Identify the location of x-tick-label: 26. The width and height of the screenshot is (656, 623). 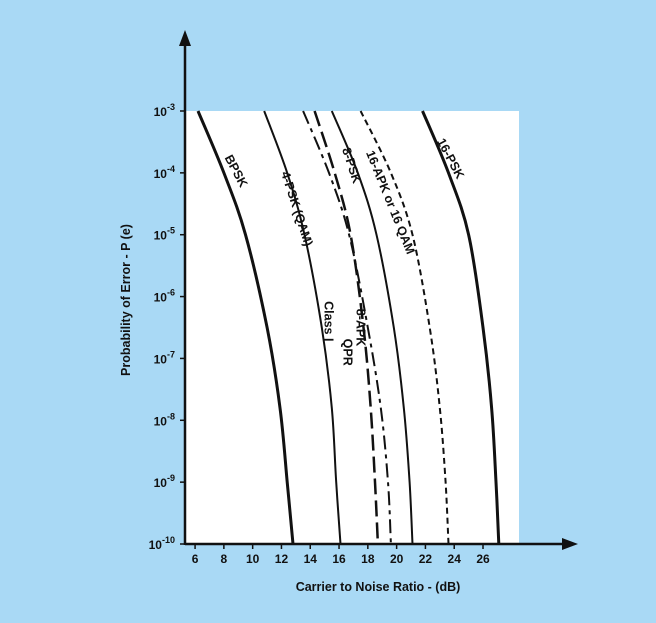
(483, 559).